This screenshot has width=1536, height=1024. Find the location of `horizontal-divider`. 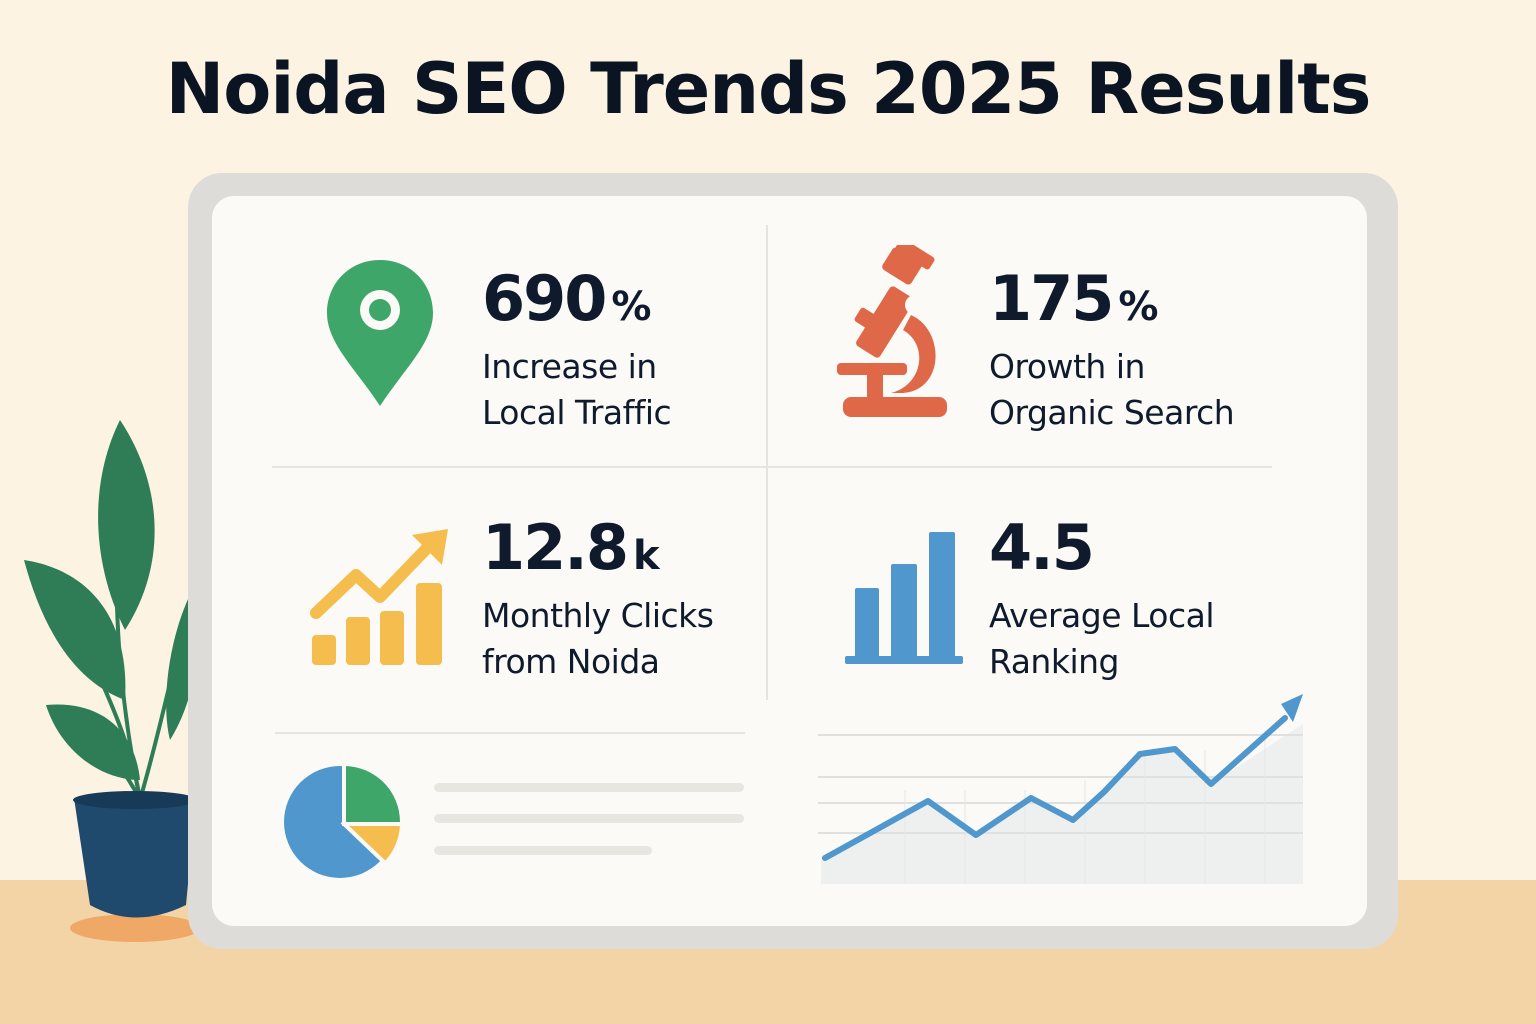

horizontal-divider is located at coordinates (772, 467).